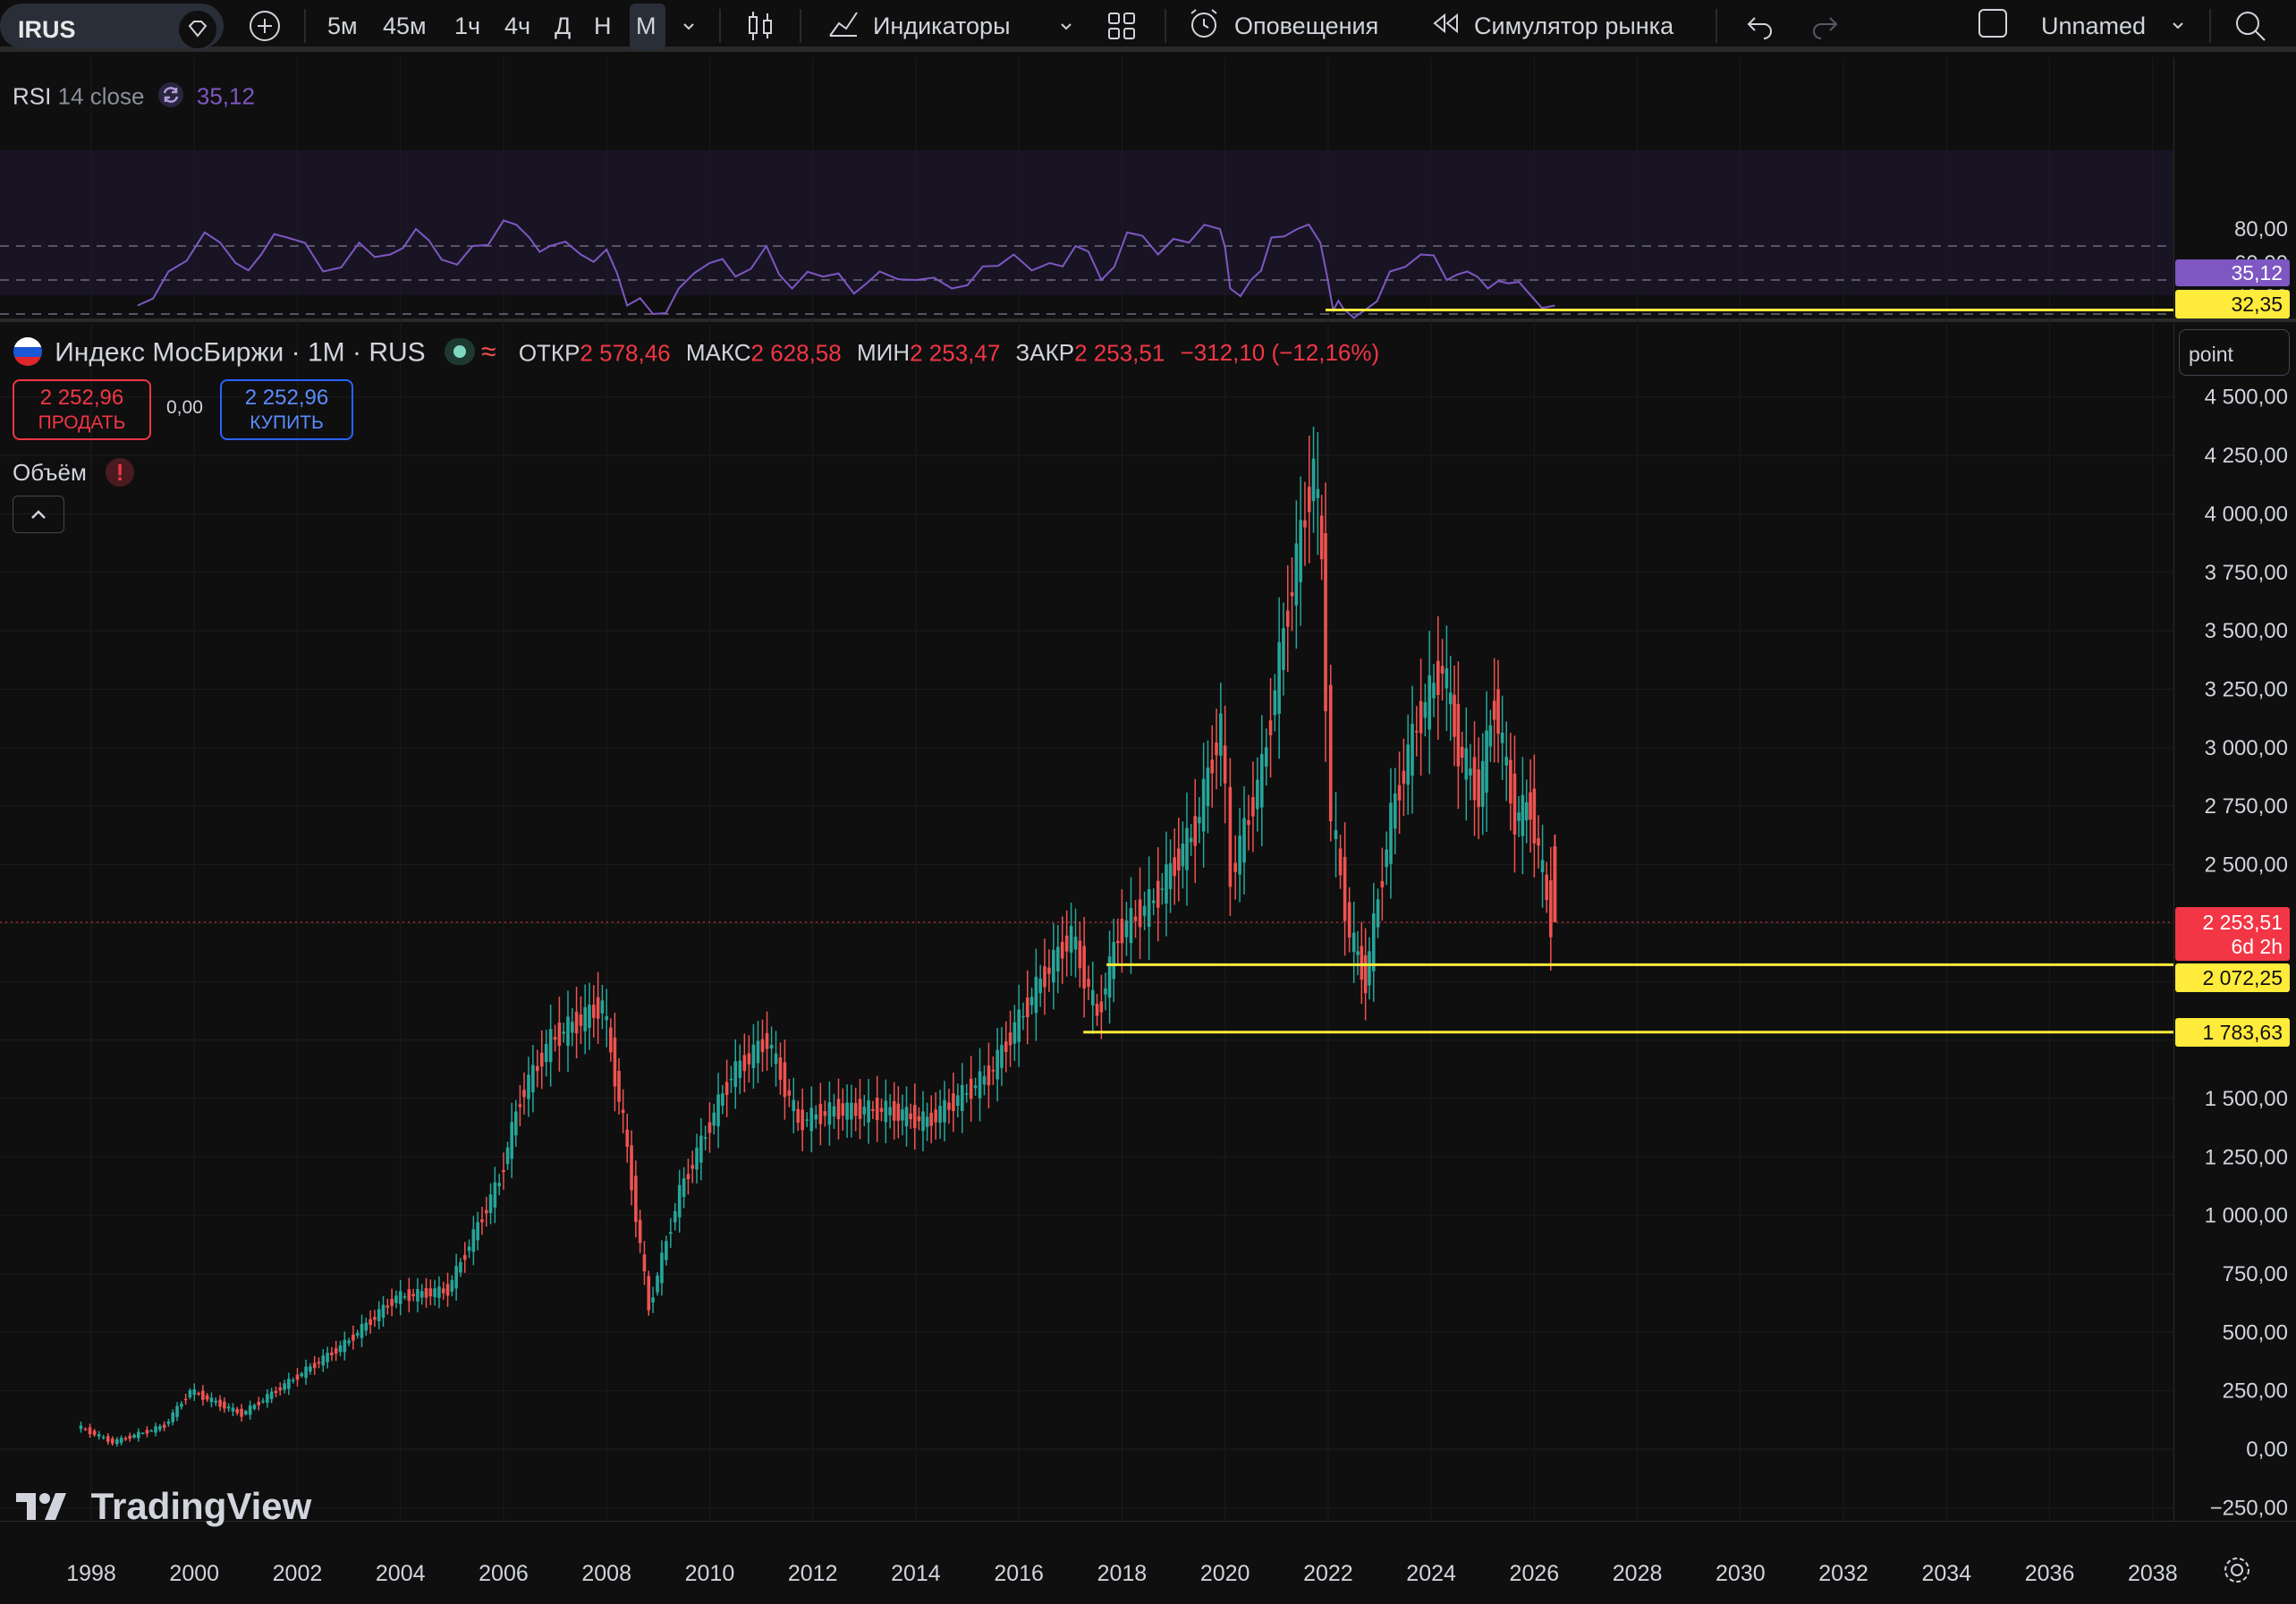 The width and height of the screenshot is (2296, 1604). I want to click on tradingview-watermark: TradingView, so click(164, 1508).